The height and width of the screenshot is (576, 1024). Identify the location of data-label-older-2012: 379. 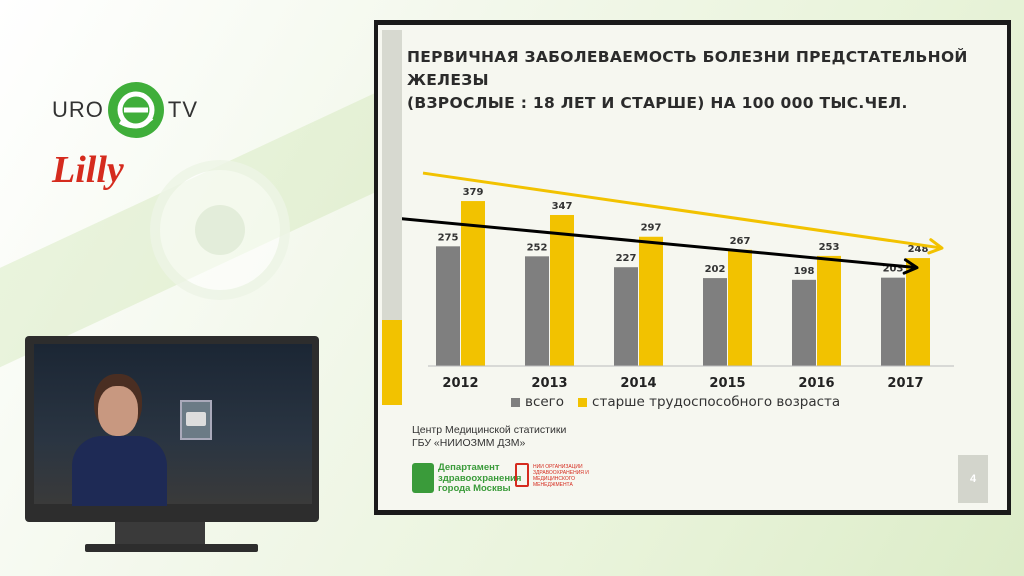
(473, 192).